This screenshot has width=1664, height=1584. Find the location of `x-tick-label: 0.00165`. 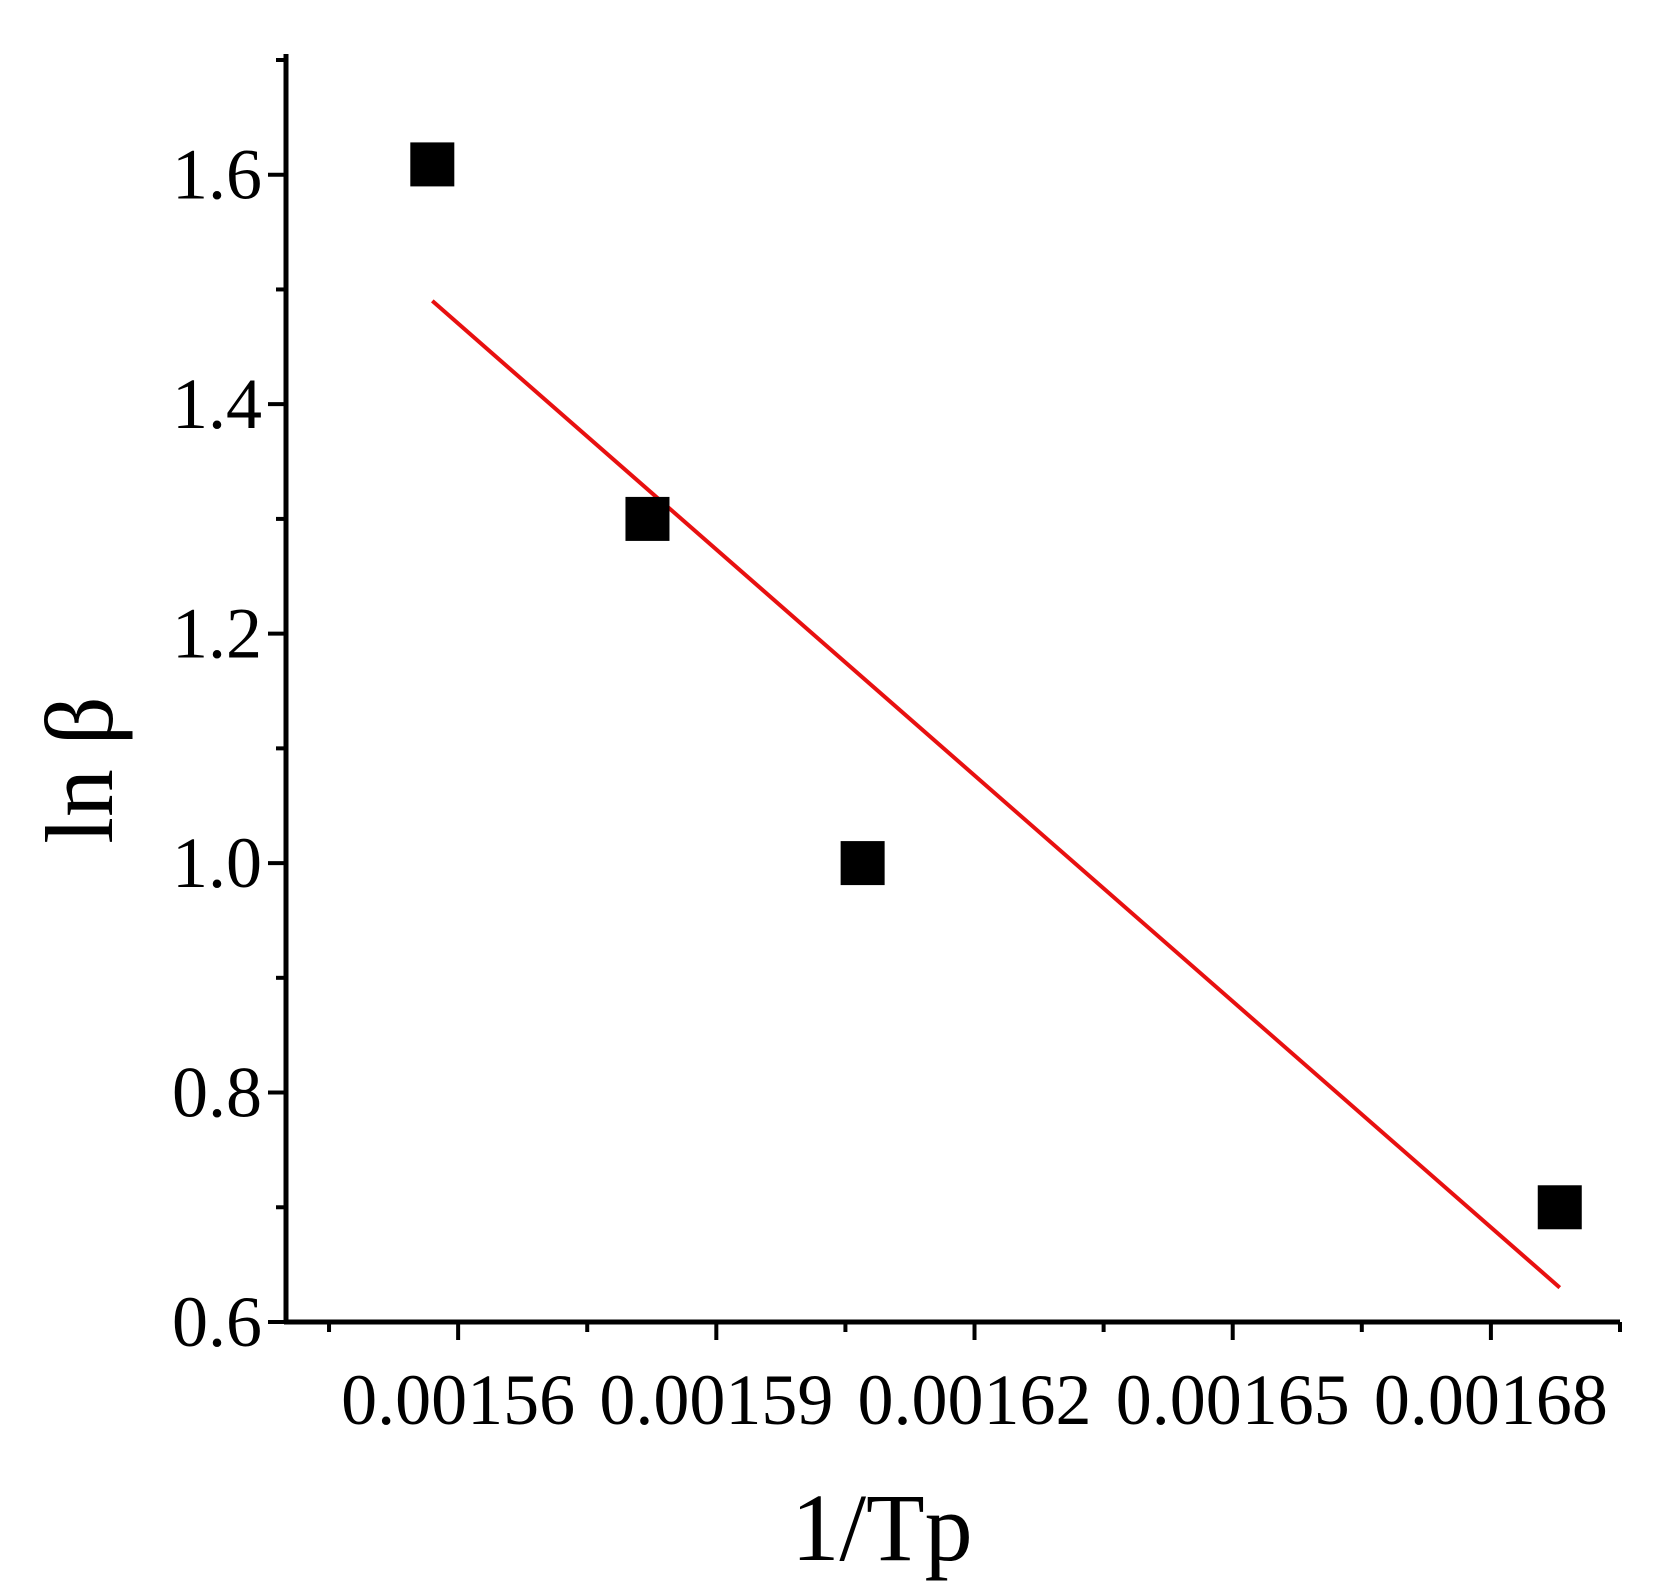

x-tick-label: 0.00165 is located at coordinates (1233, 1400).